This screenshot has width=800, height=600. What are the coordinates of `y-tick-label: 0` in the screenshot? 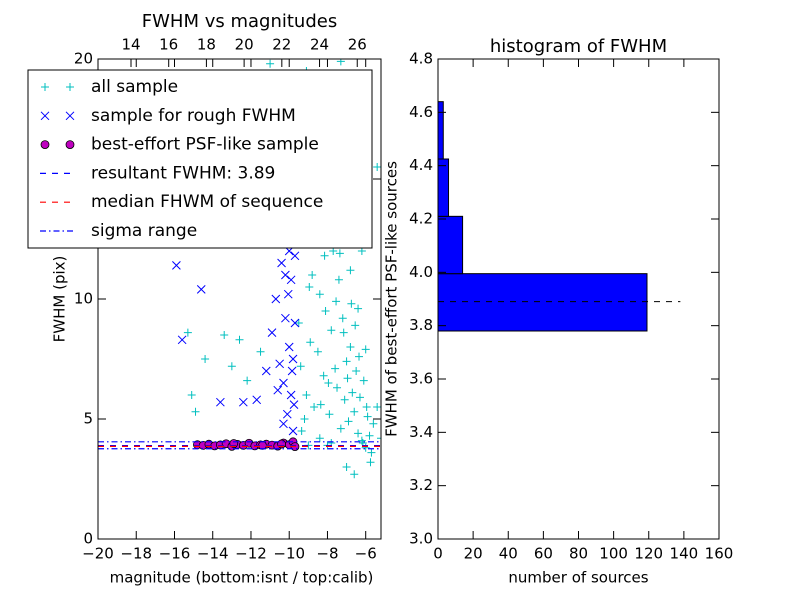 It's located at (88, 539).